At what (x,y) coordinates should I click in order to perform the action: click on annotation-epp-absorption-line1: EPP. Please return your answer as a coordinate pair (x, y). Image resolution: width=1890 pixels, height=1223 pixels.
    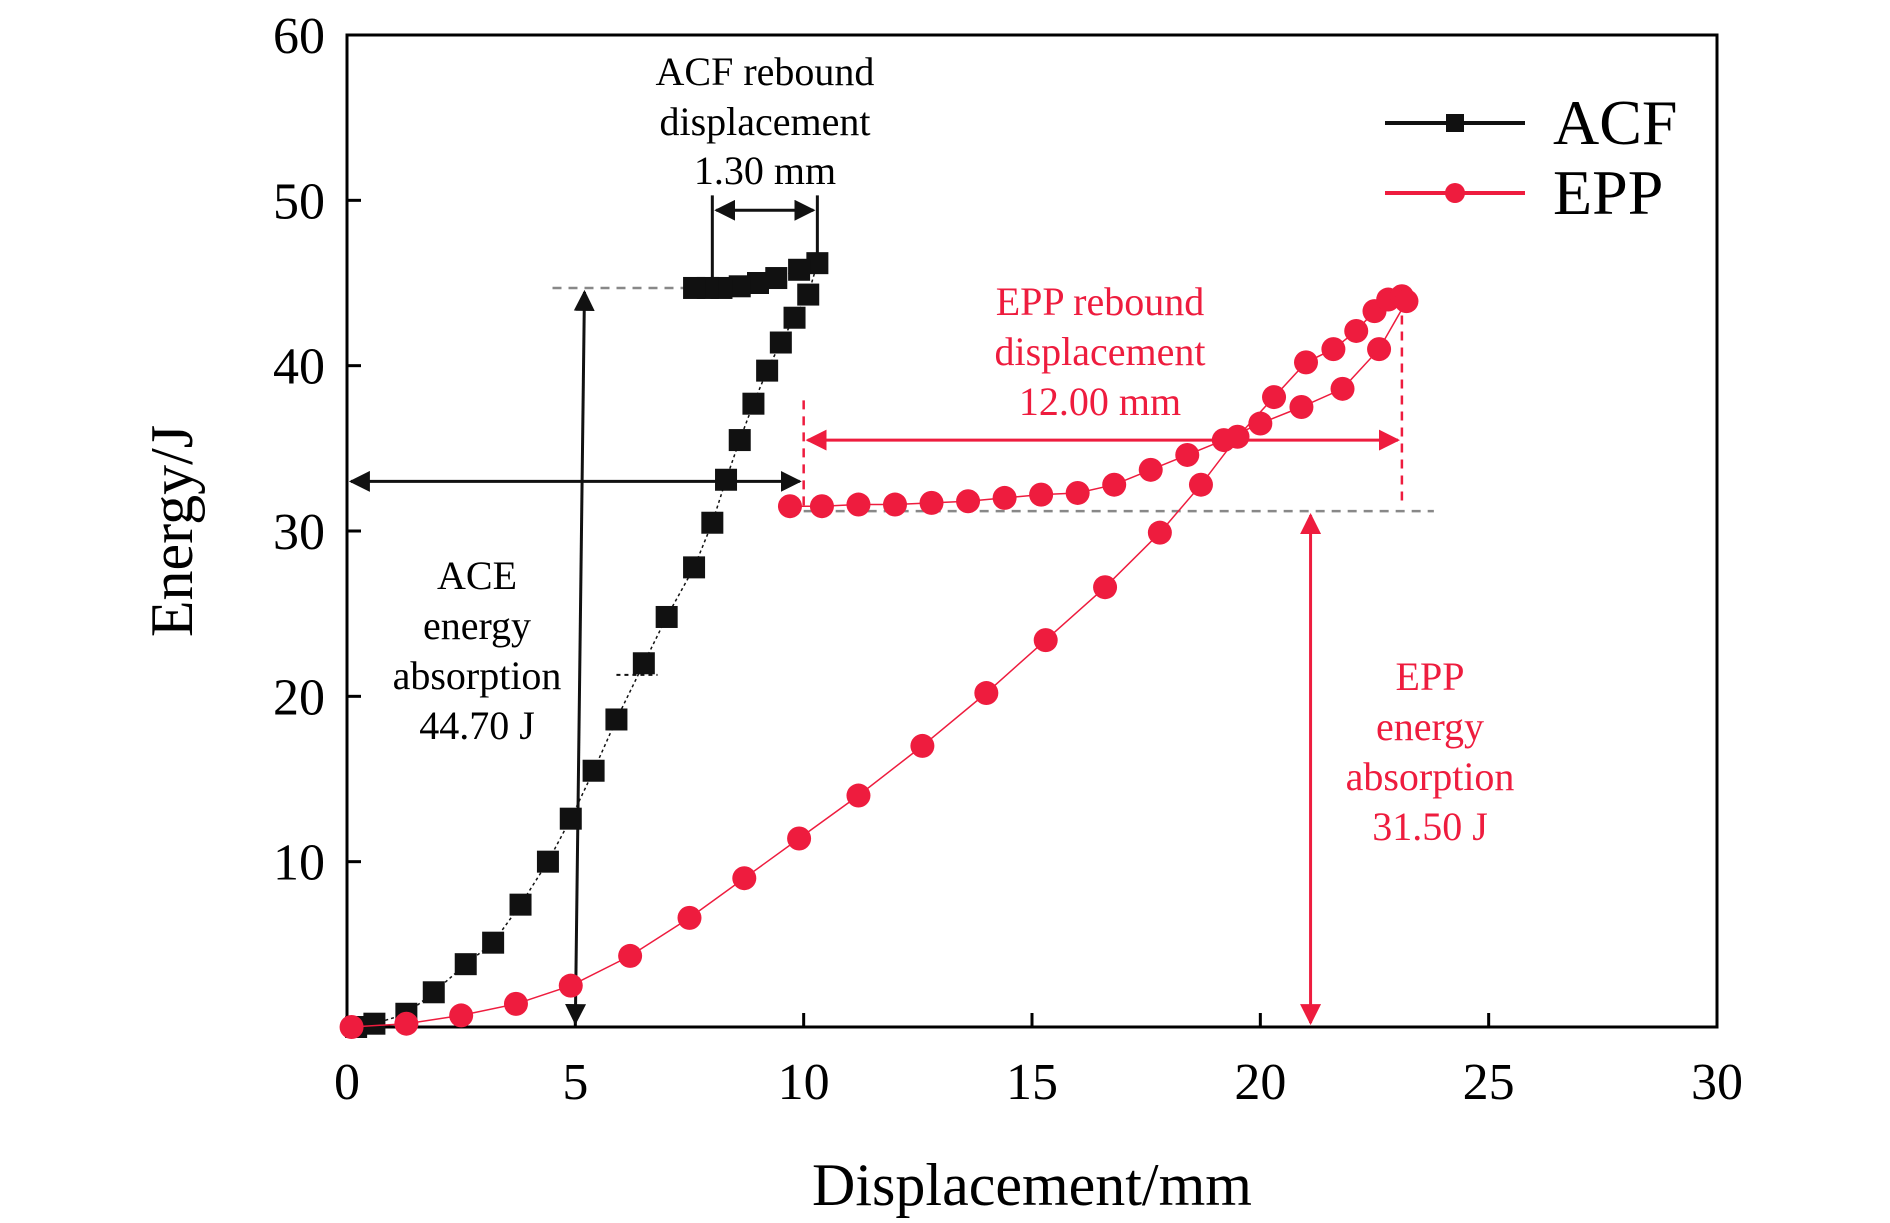
    Looking at the image, I should click on (1430, 676).